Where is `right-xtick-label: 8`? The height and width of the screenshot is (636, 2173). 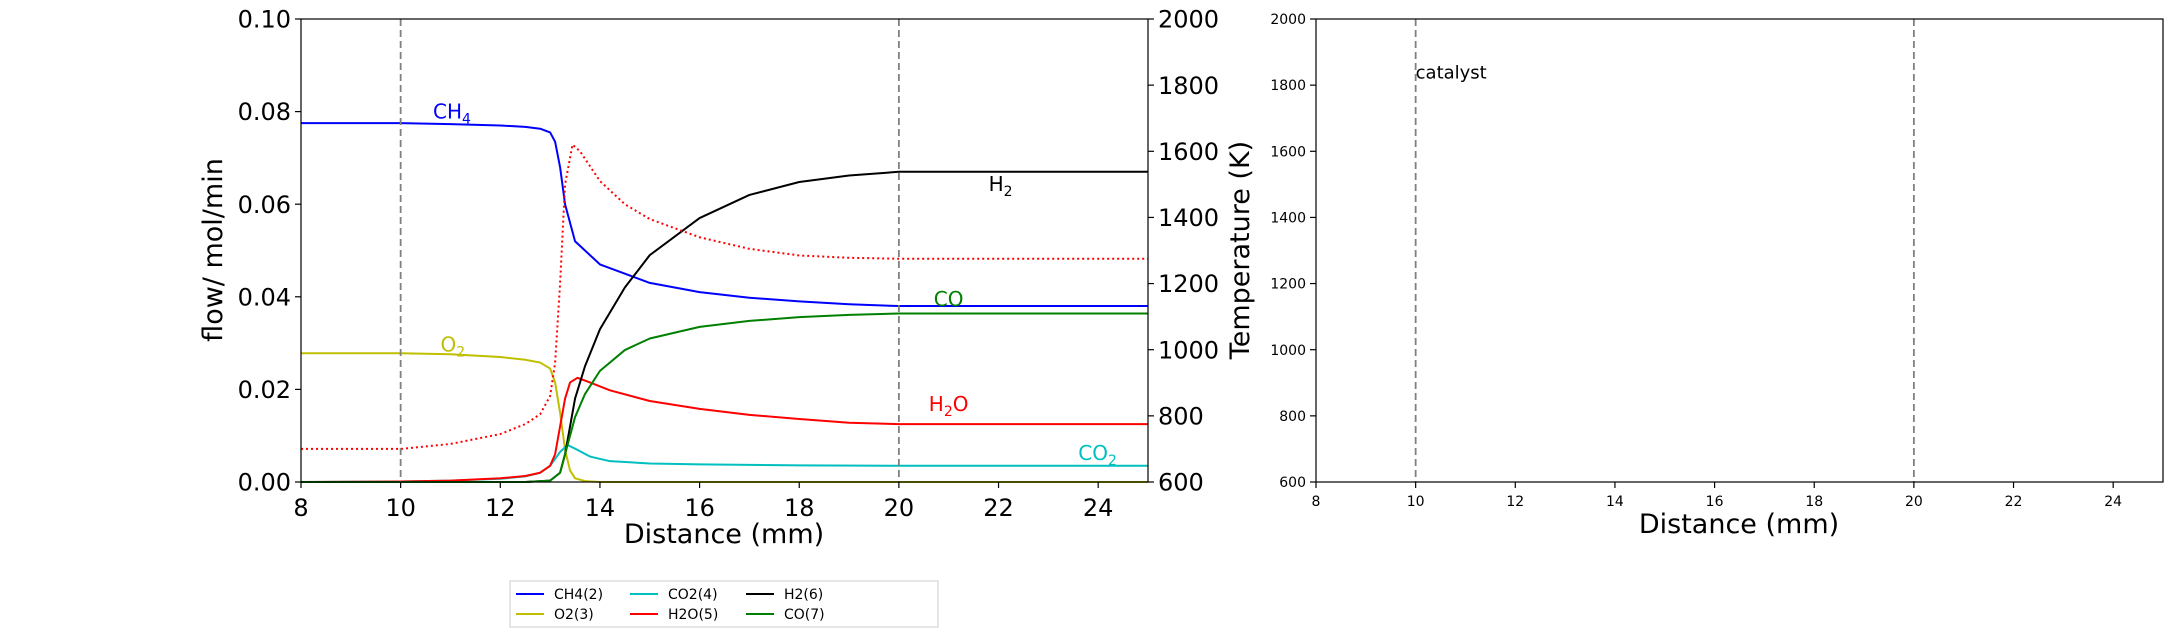
right-xtick-label: 8 is located at coordinates (1316, 502).